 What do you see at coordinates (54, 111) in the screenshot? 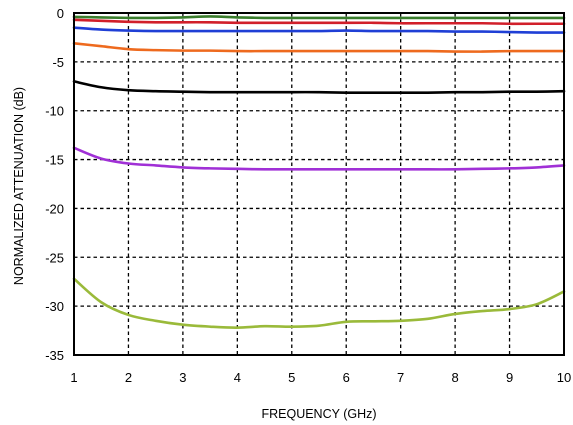
I see `y-tick-label: -10` at bounding box center [54, 111].